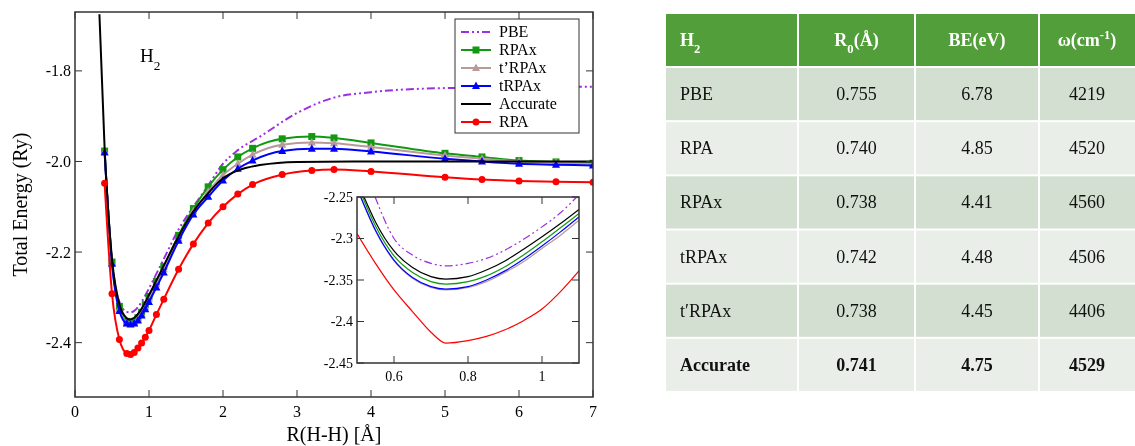  What do you see at coordinates (338, 280) in the screenshot?
I see `y-tick-label: -2.35` at bounding box center [338, 280].